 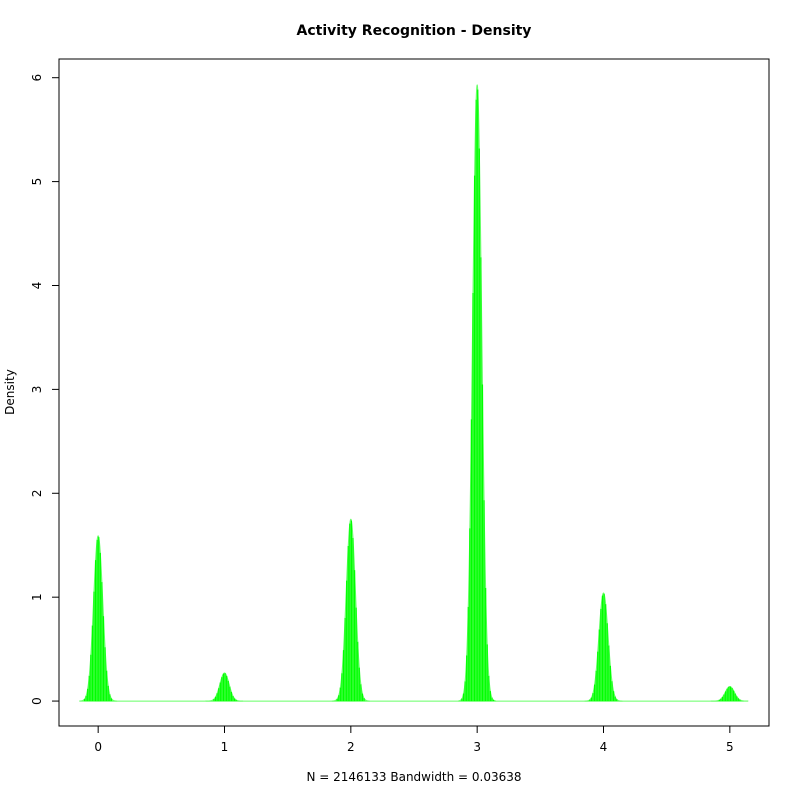 What do you see at coordinates (10, 392) in the screenshot?
I see `y-axis-label: Density` at bounding box center [10, 392].